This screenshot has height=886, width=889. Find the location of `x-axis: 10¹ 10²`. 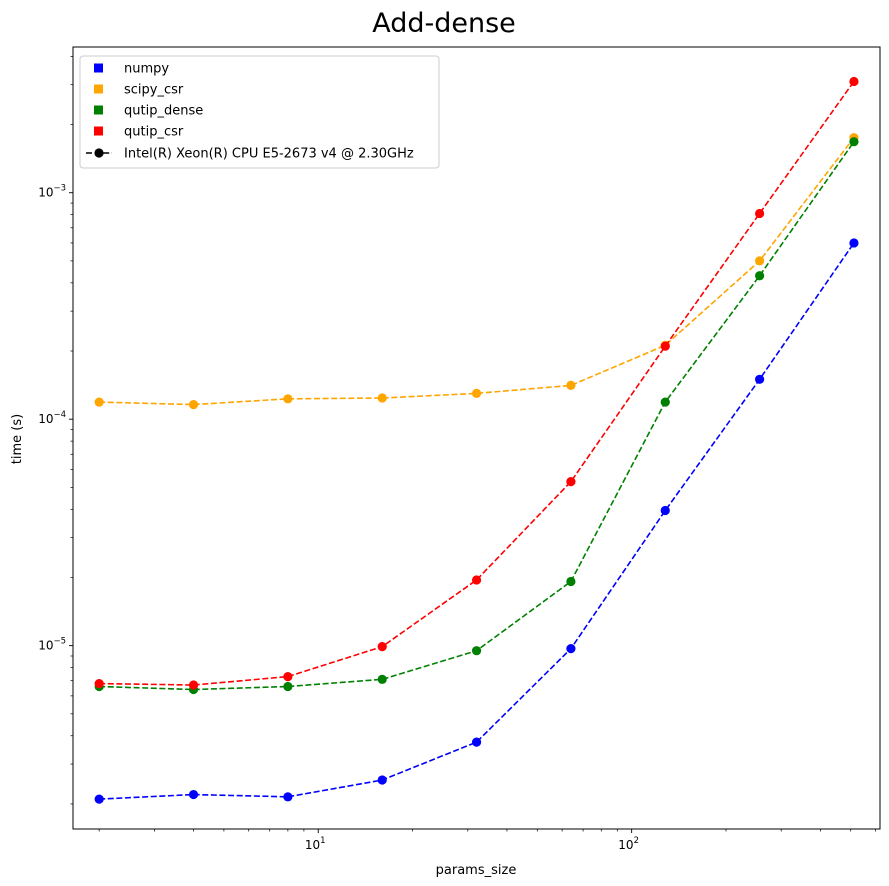

x-axis: 10¹ 10² is located at coordinates (487, 840).